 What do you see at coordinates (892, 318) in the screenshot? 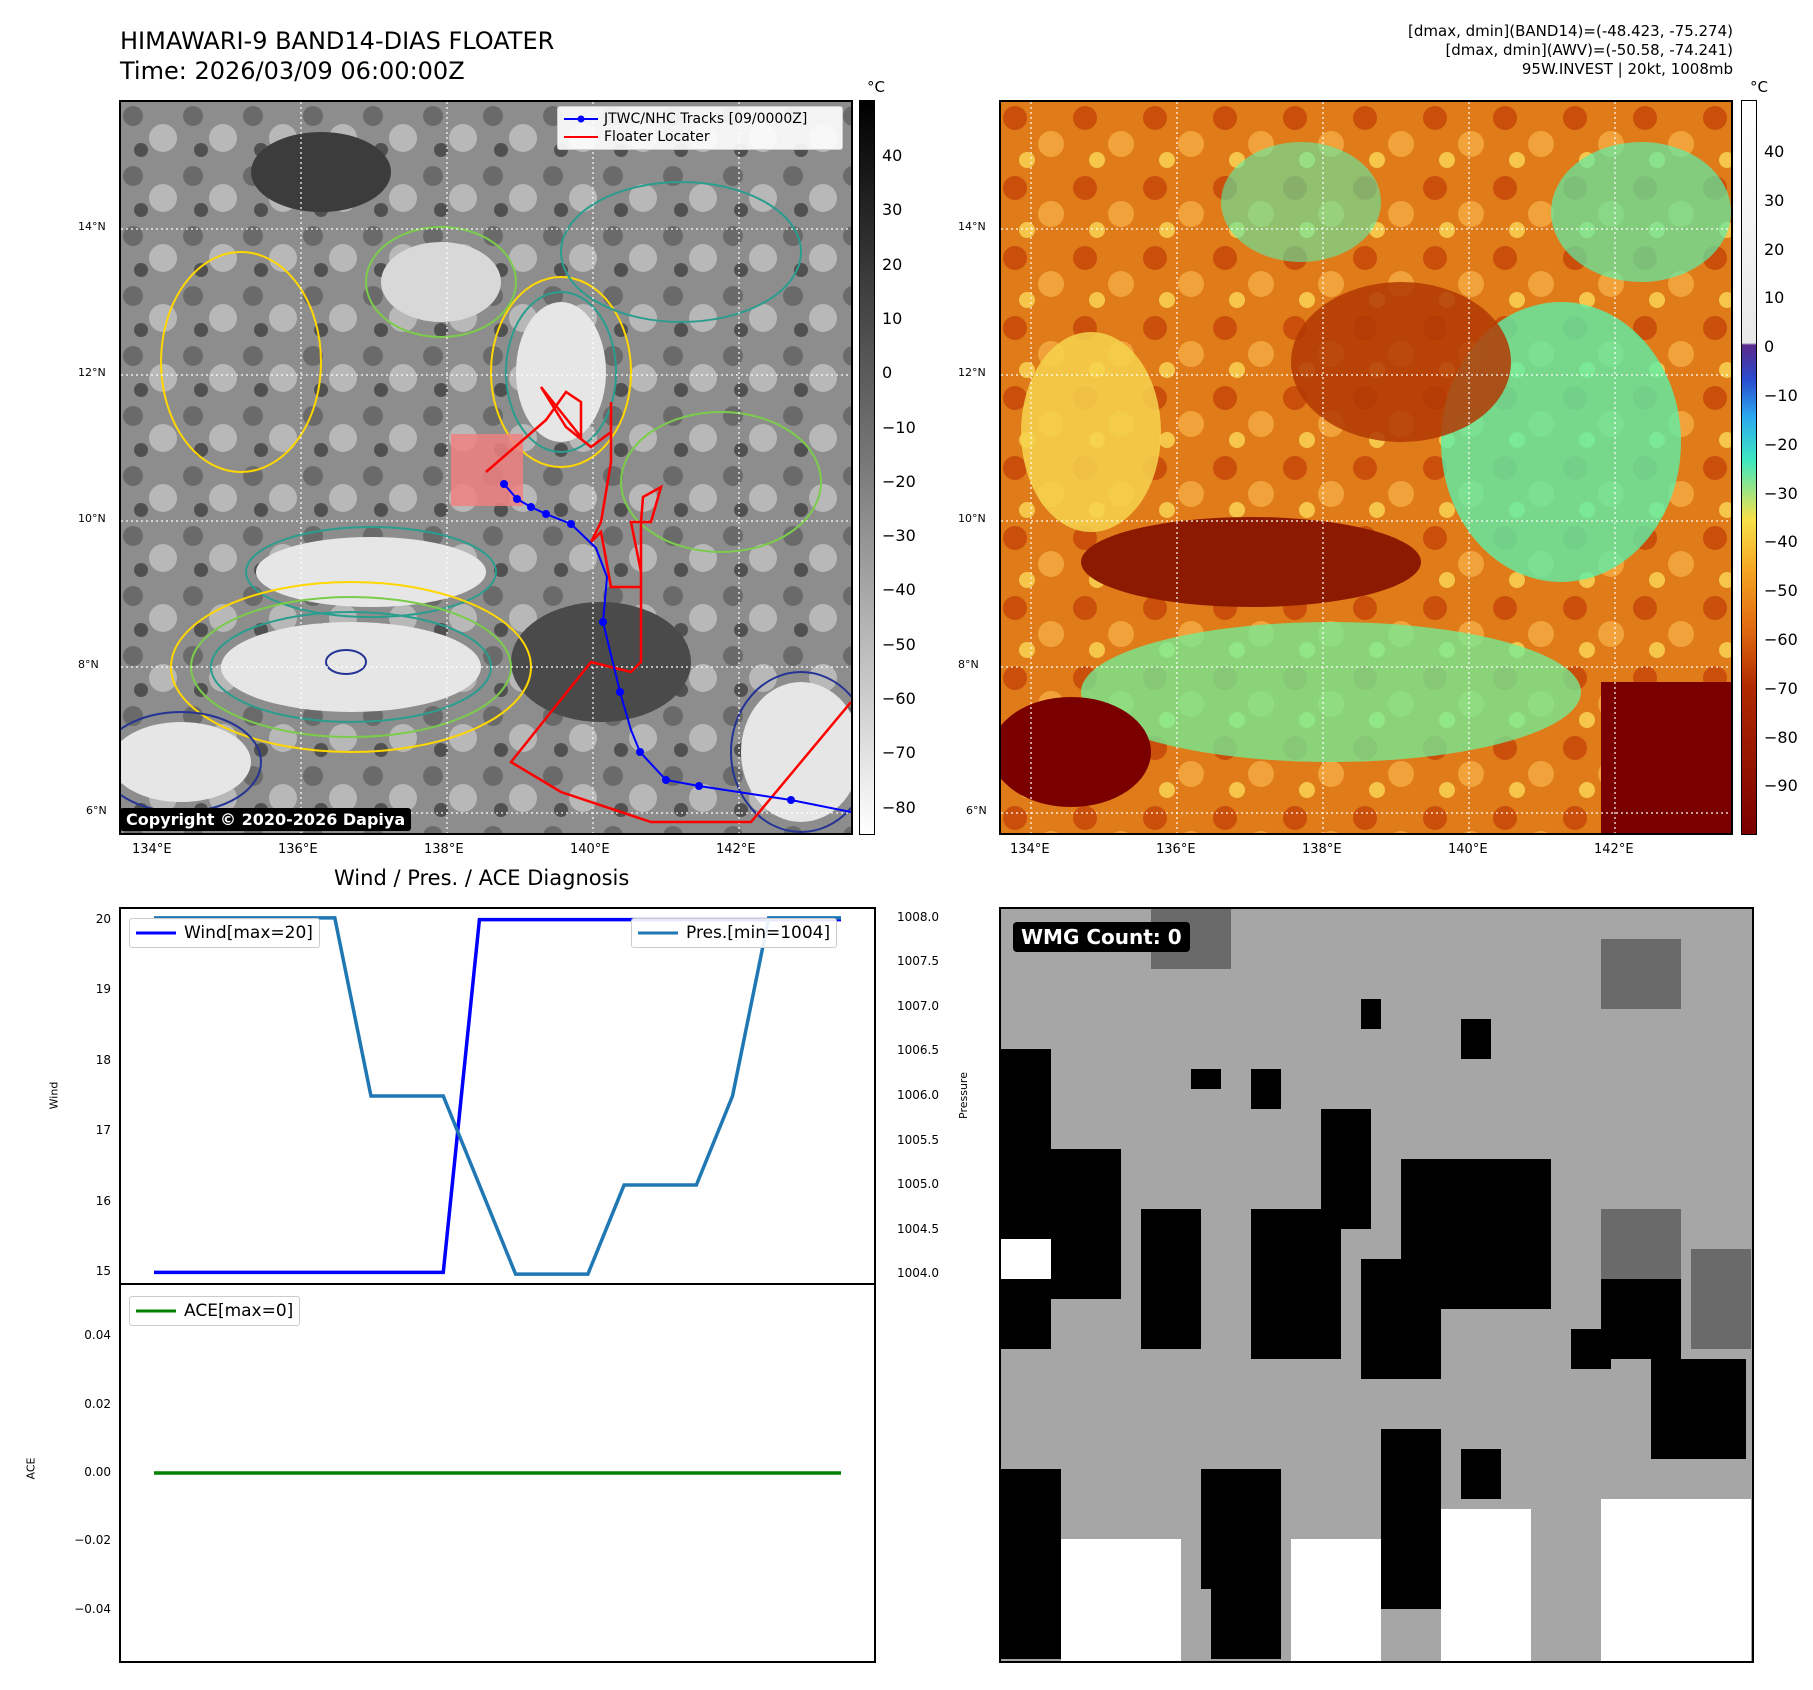
I see `colorbar-tick-label: 10` at bounding box center [892, 318].